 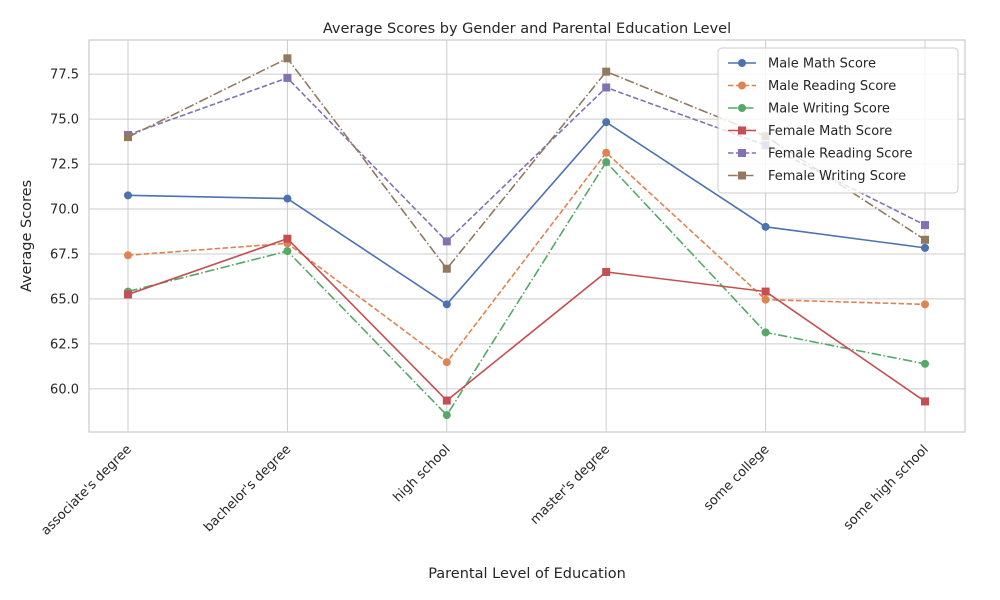 I want to click on legend-item: Male Reading Score, so click(x=812, y=86).